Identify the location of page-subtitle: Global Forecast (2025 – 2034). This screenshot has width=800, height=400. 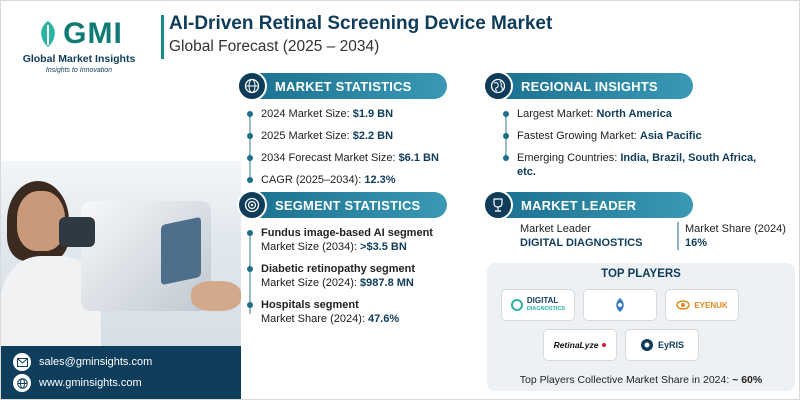
(274, 46).